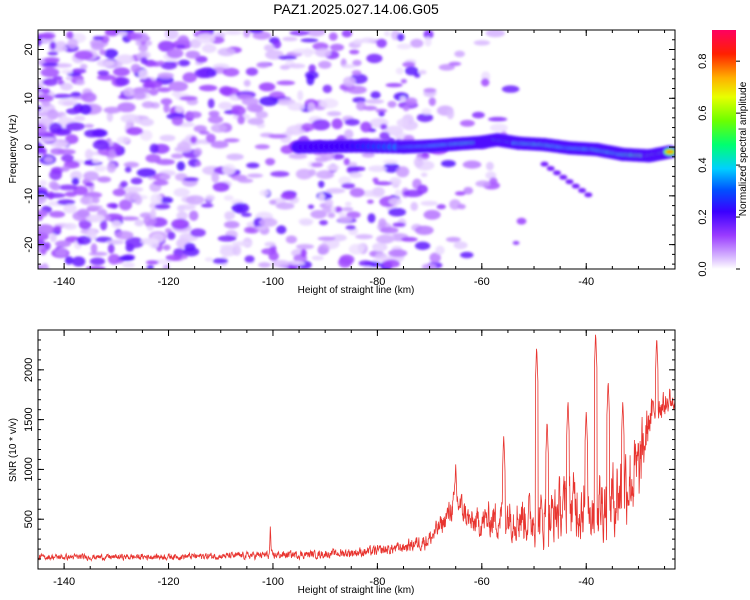 Image resolution: width=750 pixels, height=600 pixels. Describe the element at coordinates (273, 282) in the screenshot. I see `x-tick-label: -100` at that location.